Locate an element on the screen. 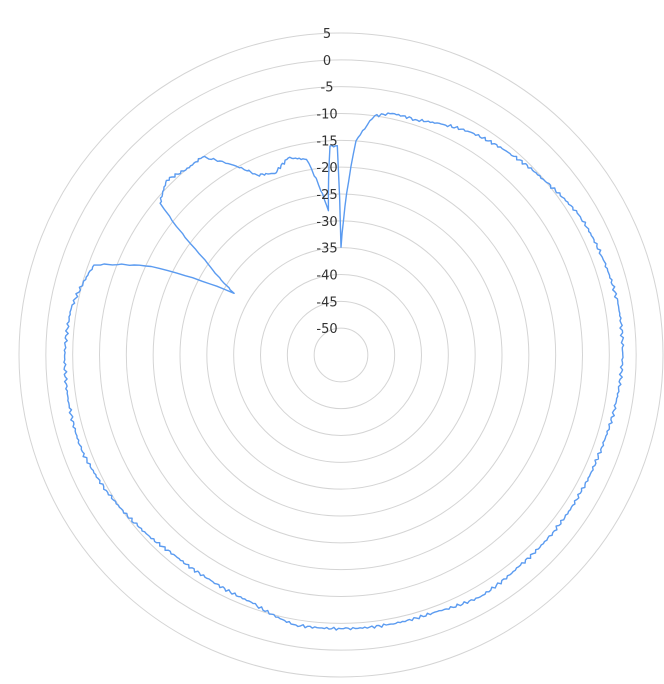 Image resolution: width=664 pixels, height=684 pixels. radial-tick-label: -45 is located at coordinates (326, 302).